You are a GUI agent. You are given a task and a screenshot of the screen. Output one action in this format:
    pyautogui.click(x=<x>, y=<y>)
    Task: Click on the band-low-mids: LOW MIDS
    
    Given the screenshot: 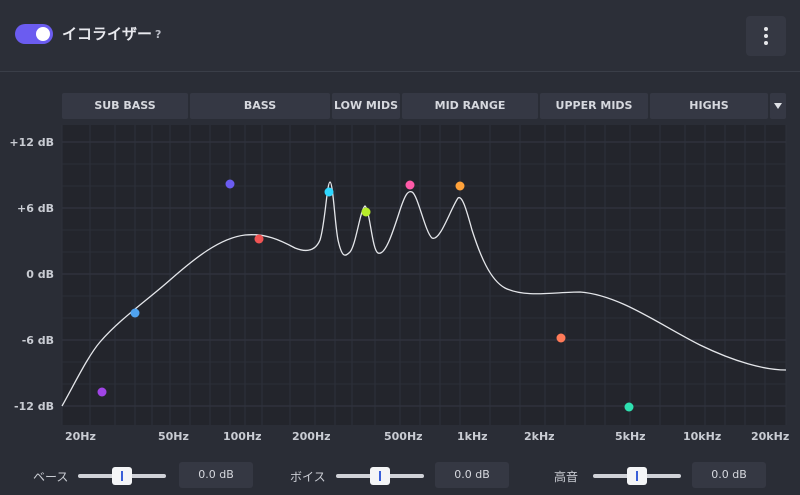 What is the action you would take?
    pyautogui.click(x=366, y=106)
    